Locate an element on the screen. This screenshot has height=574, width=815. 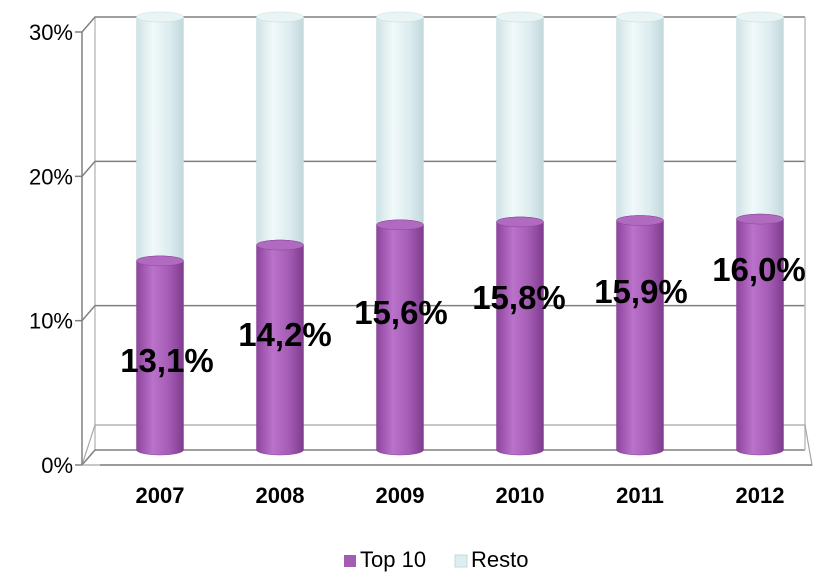
data-label: 14,2% is located at coordinates (285, 334).